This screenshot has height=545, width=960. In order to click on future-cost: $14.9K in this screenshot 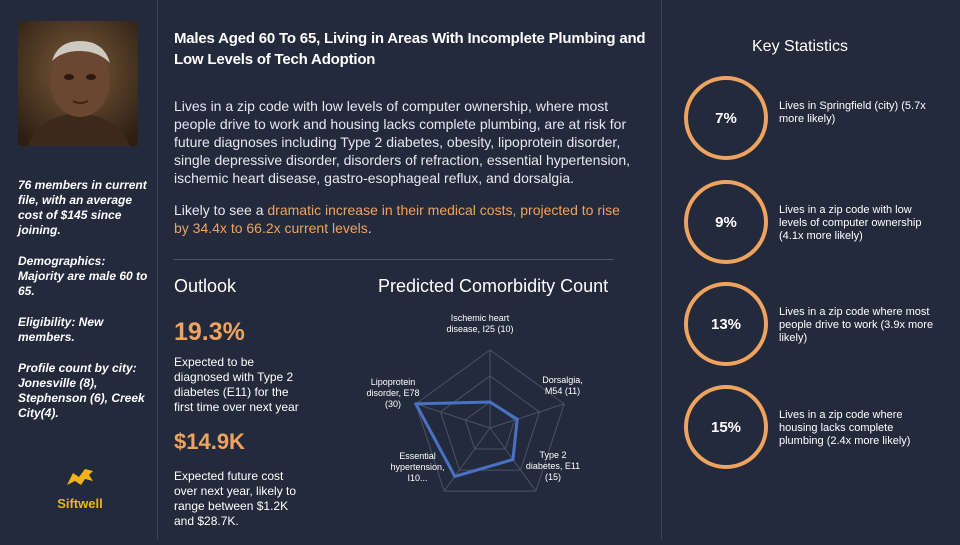, I will do `click(209, 441)`.